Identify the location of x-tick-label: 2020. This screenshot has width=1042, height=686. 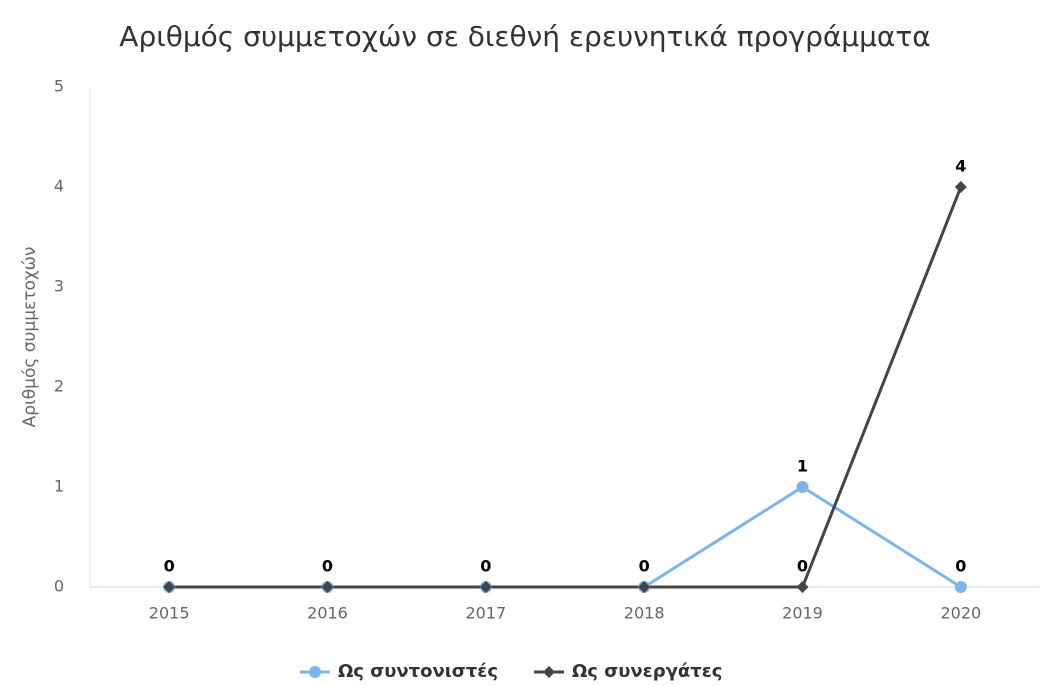
(960, 613).